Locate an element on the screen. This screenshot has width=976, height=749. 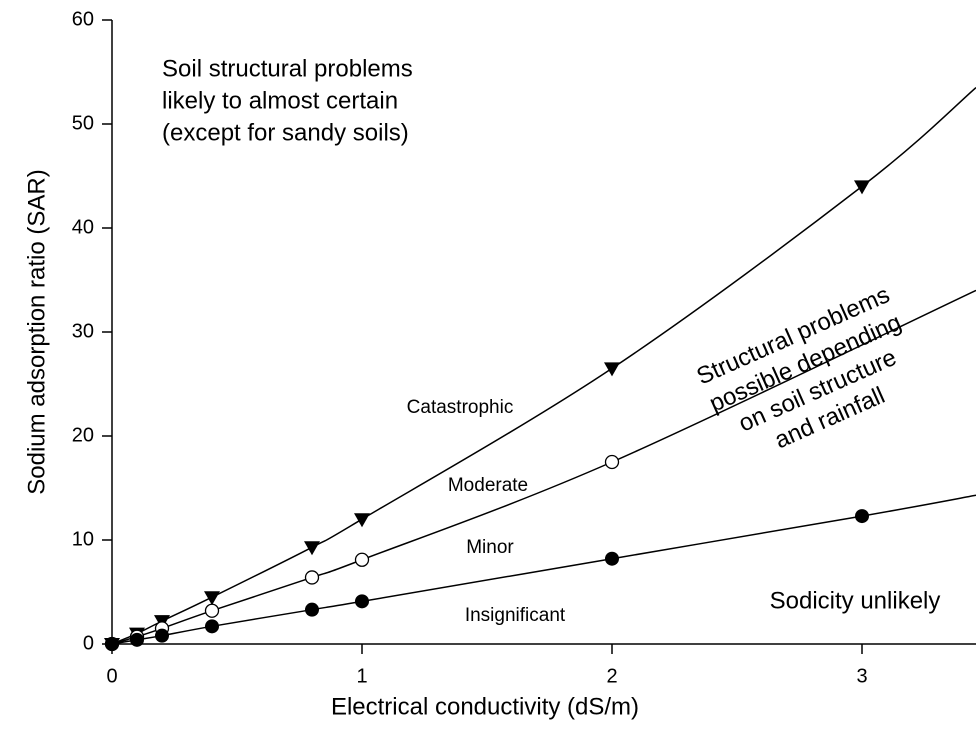
y-tick-label: 10 is located at coordinates (83, 539).